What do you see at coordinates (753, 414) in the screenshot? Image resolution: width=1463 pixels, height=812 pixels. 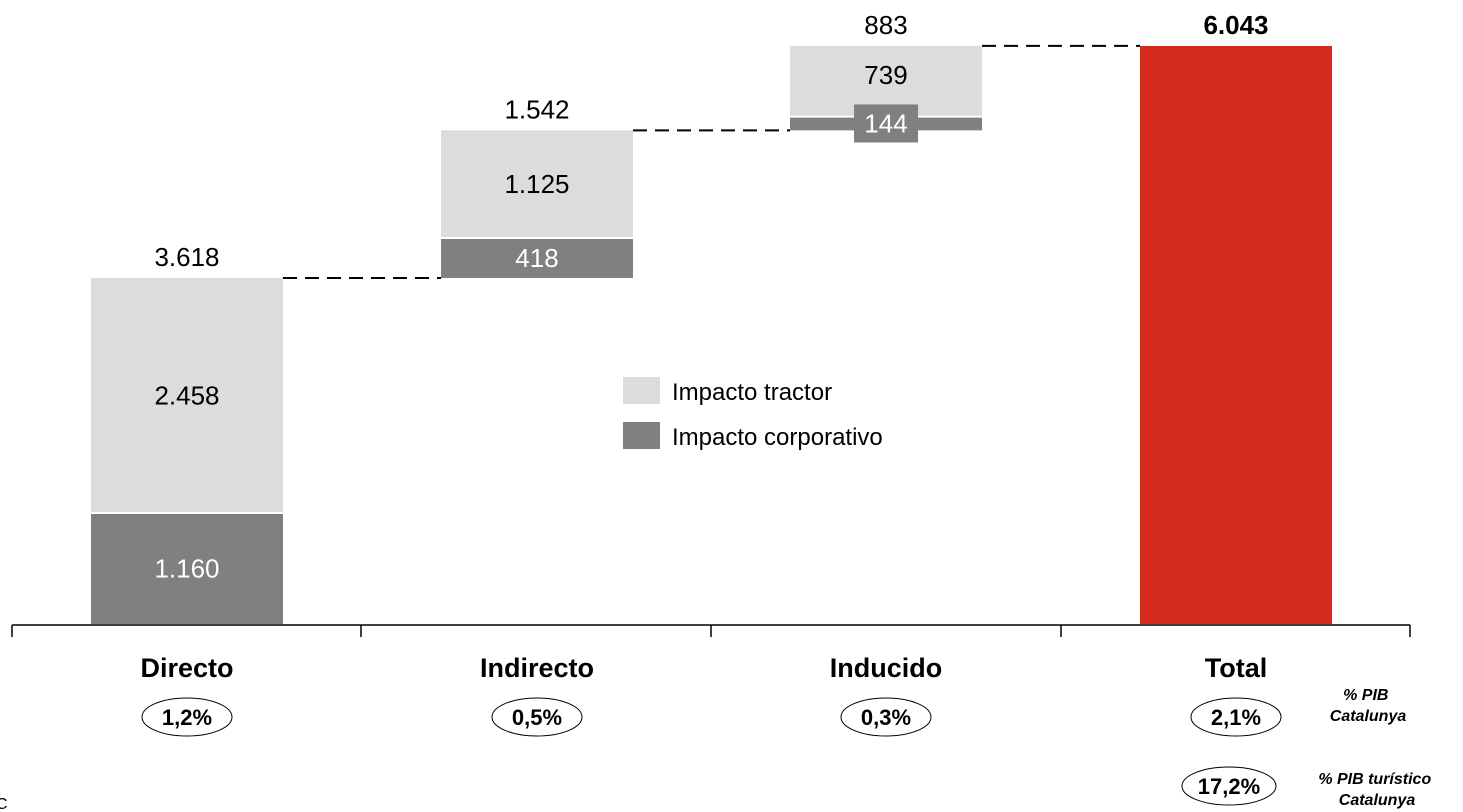 I see `legend: Impacto tractor Impacto corporativo` at bounding box center [753, 414].